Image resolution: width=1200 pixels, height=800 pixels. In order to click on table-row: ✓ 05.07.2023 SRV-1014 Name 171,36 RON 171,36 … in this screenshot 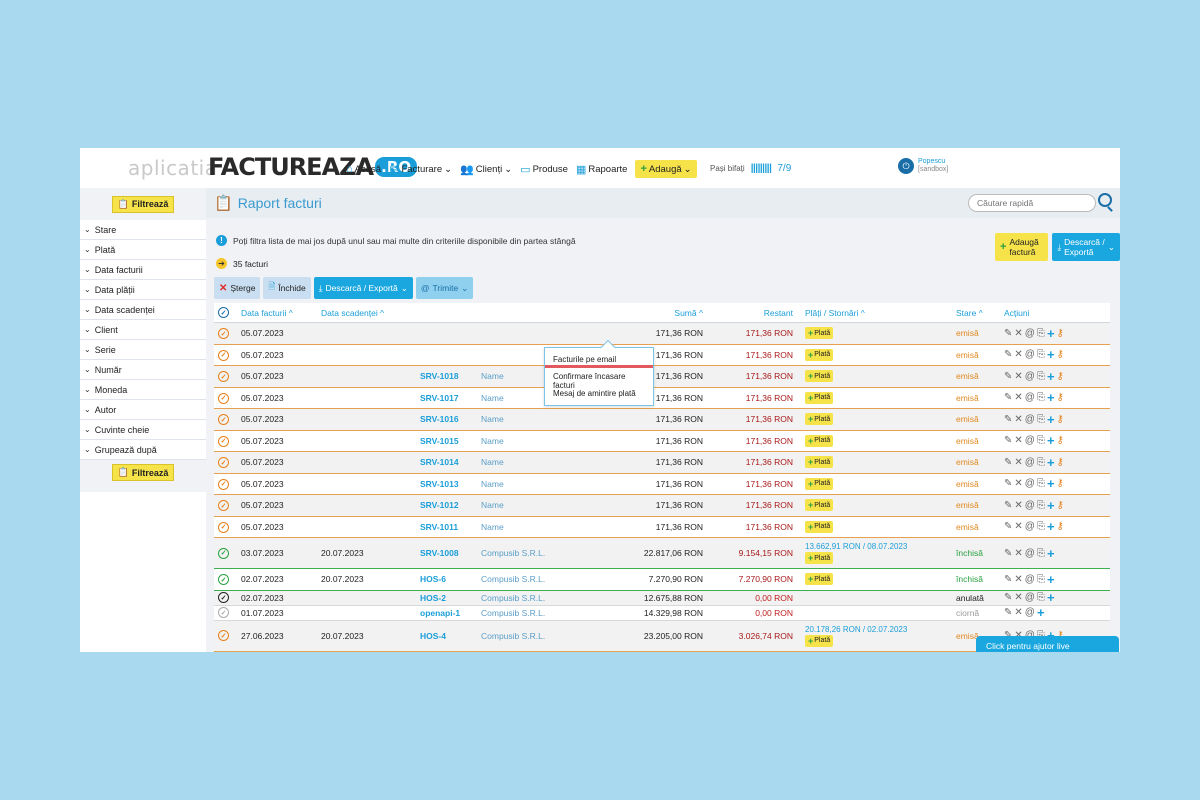, I will do `click(662, 463)`.